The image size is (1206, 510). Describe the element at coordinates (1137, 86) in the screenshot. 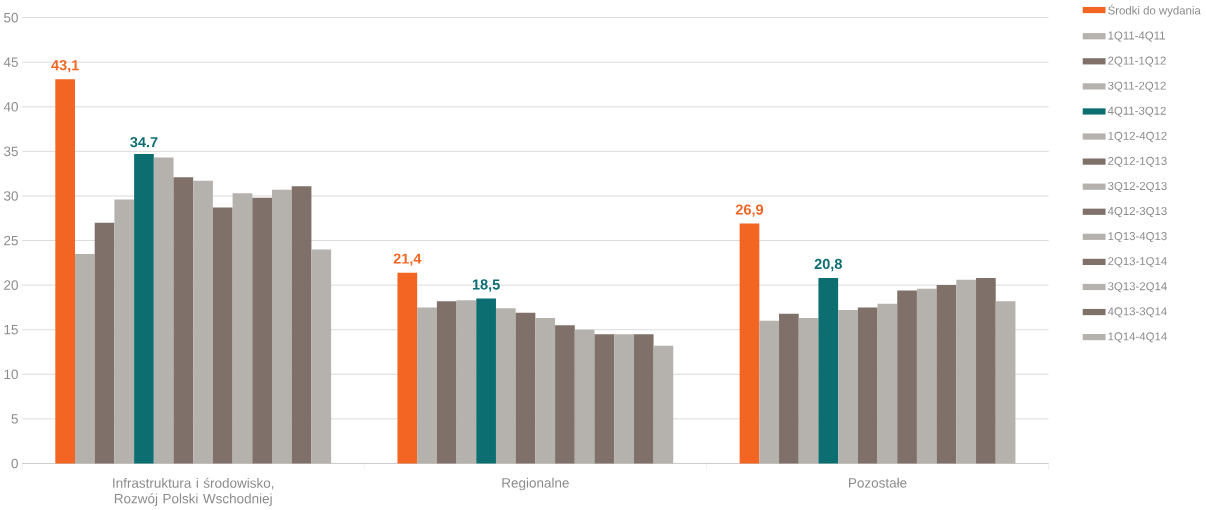

I see `legend-label: 3Q11-2Q12` at that location.